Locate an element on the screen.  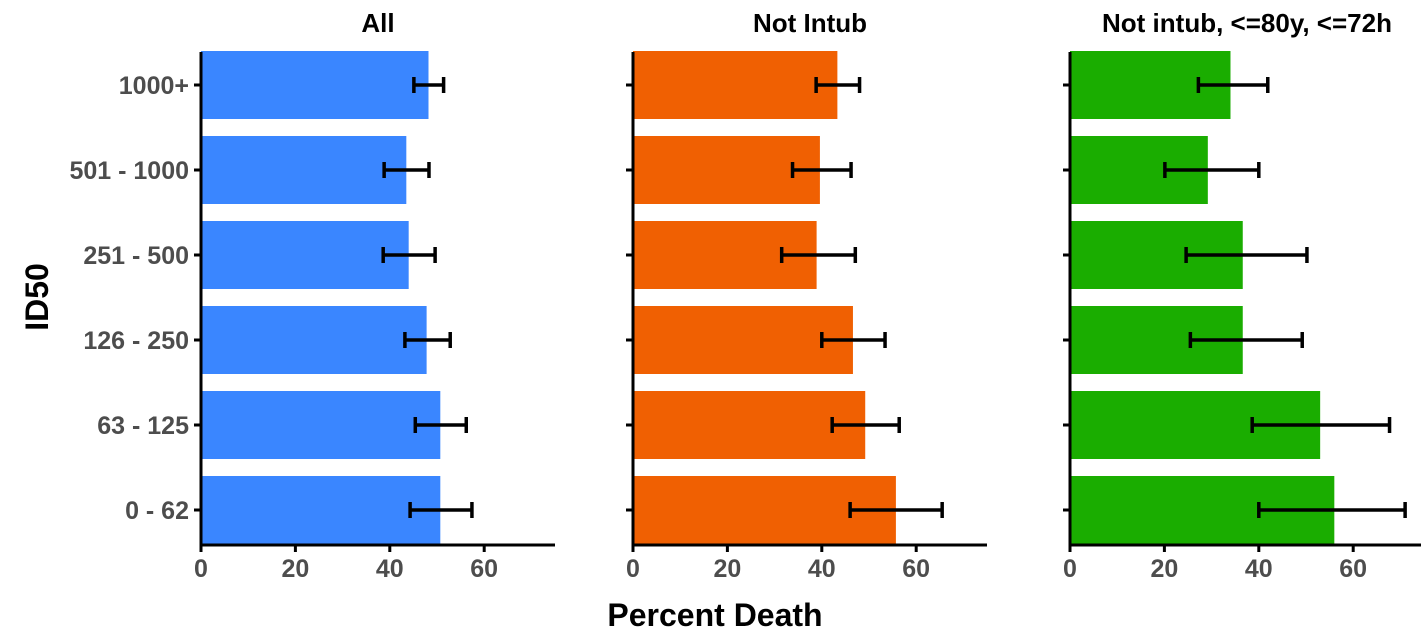
panel-title: Not intub, <=80y, <=72h is located at coordinates (1247, 23).